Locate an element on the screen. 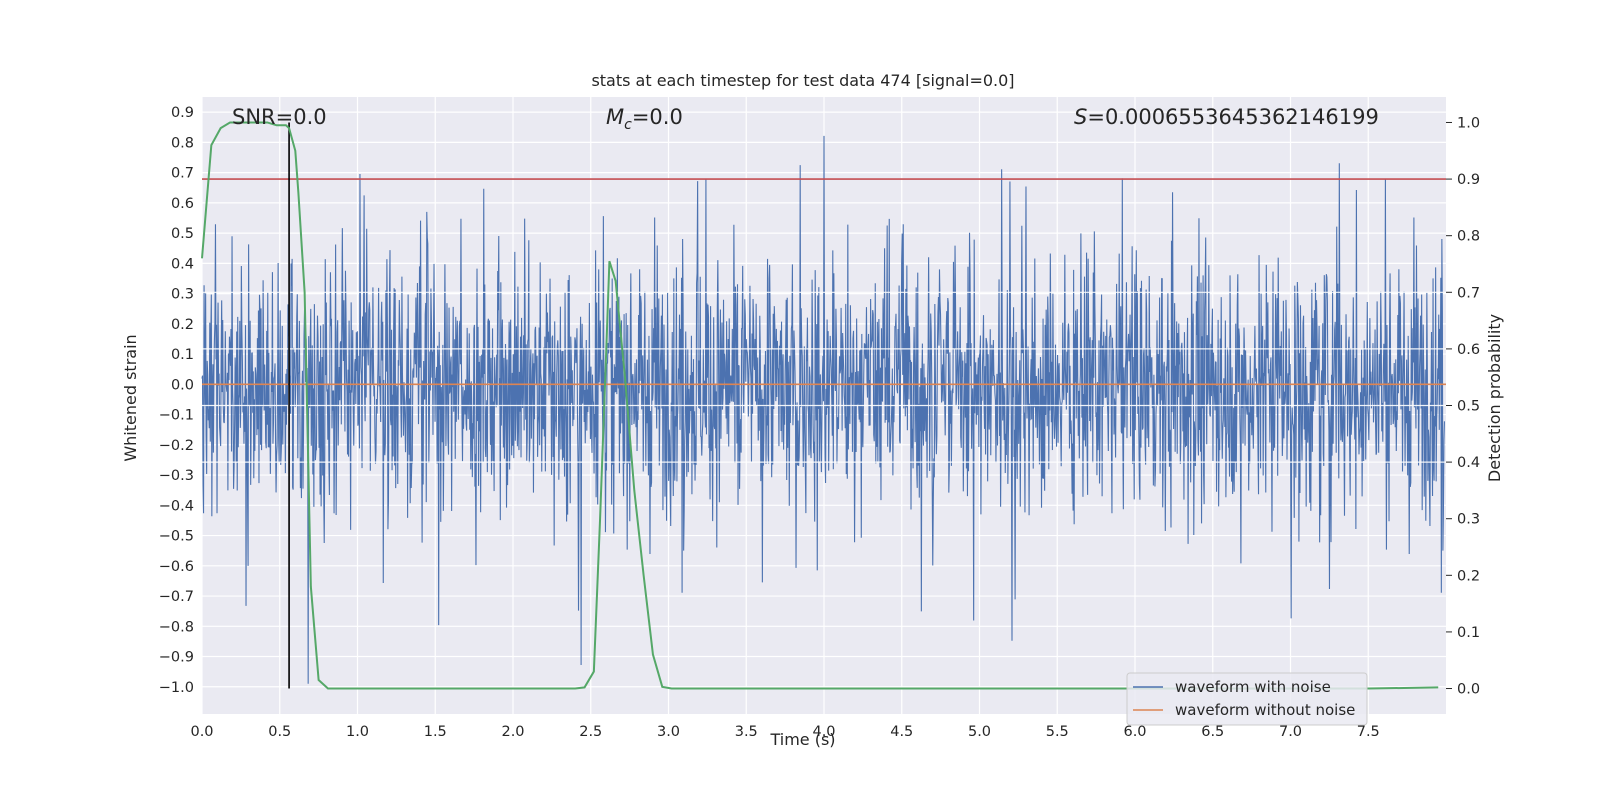 The width and height of the screenshot is (1600, 800). legend-label-clean: waveform without noise is located at coordinates (1265, 710).